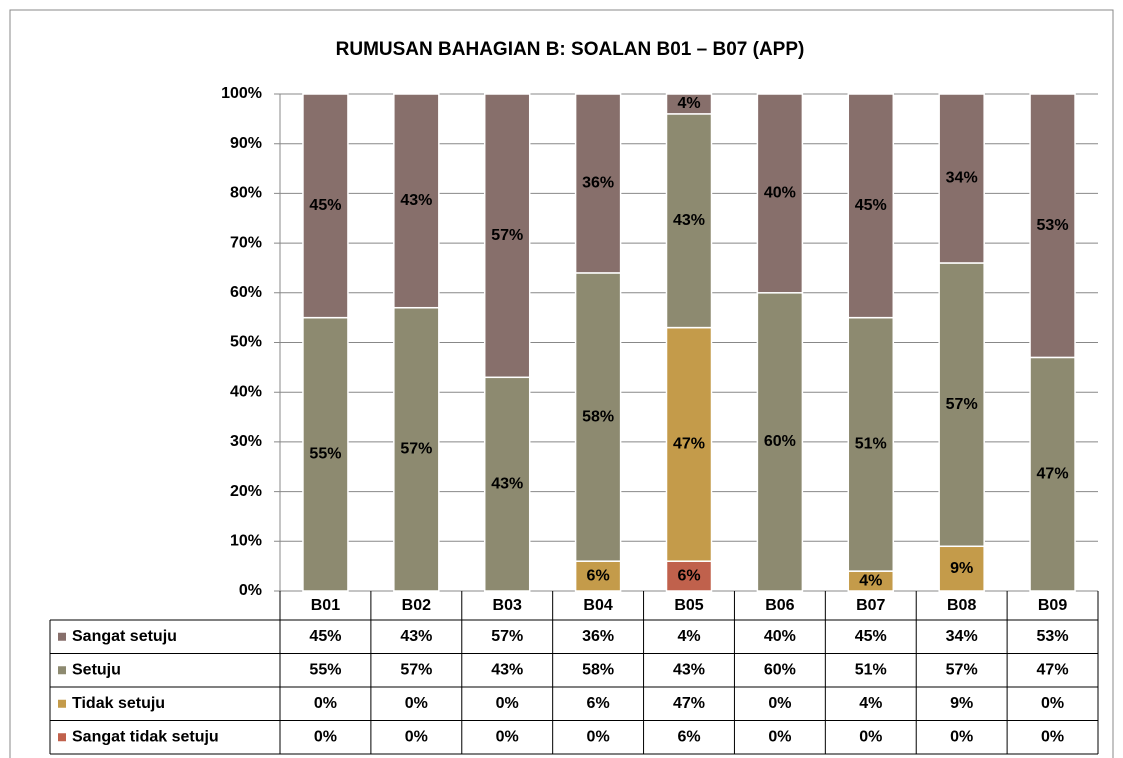  Describe the element at coordinates (246, 143) in the screenshot. I see `y-tick-label: 90%` at that location.